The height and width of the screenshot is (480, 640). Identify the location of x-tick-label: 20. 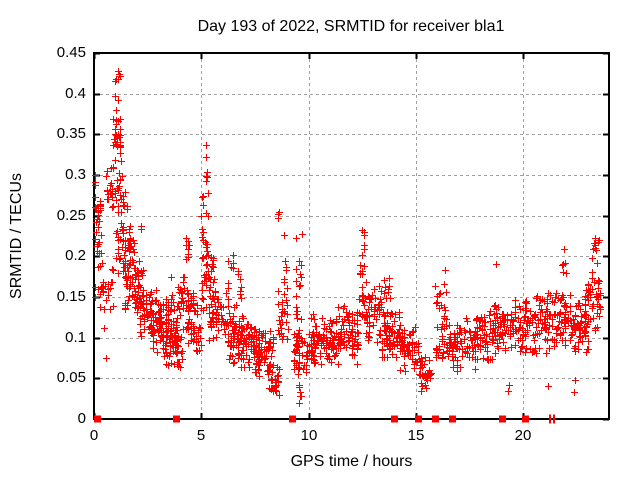
(523, 435).